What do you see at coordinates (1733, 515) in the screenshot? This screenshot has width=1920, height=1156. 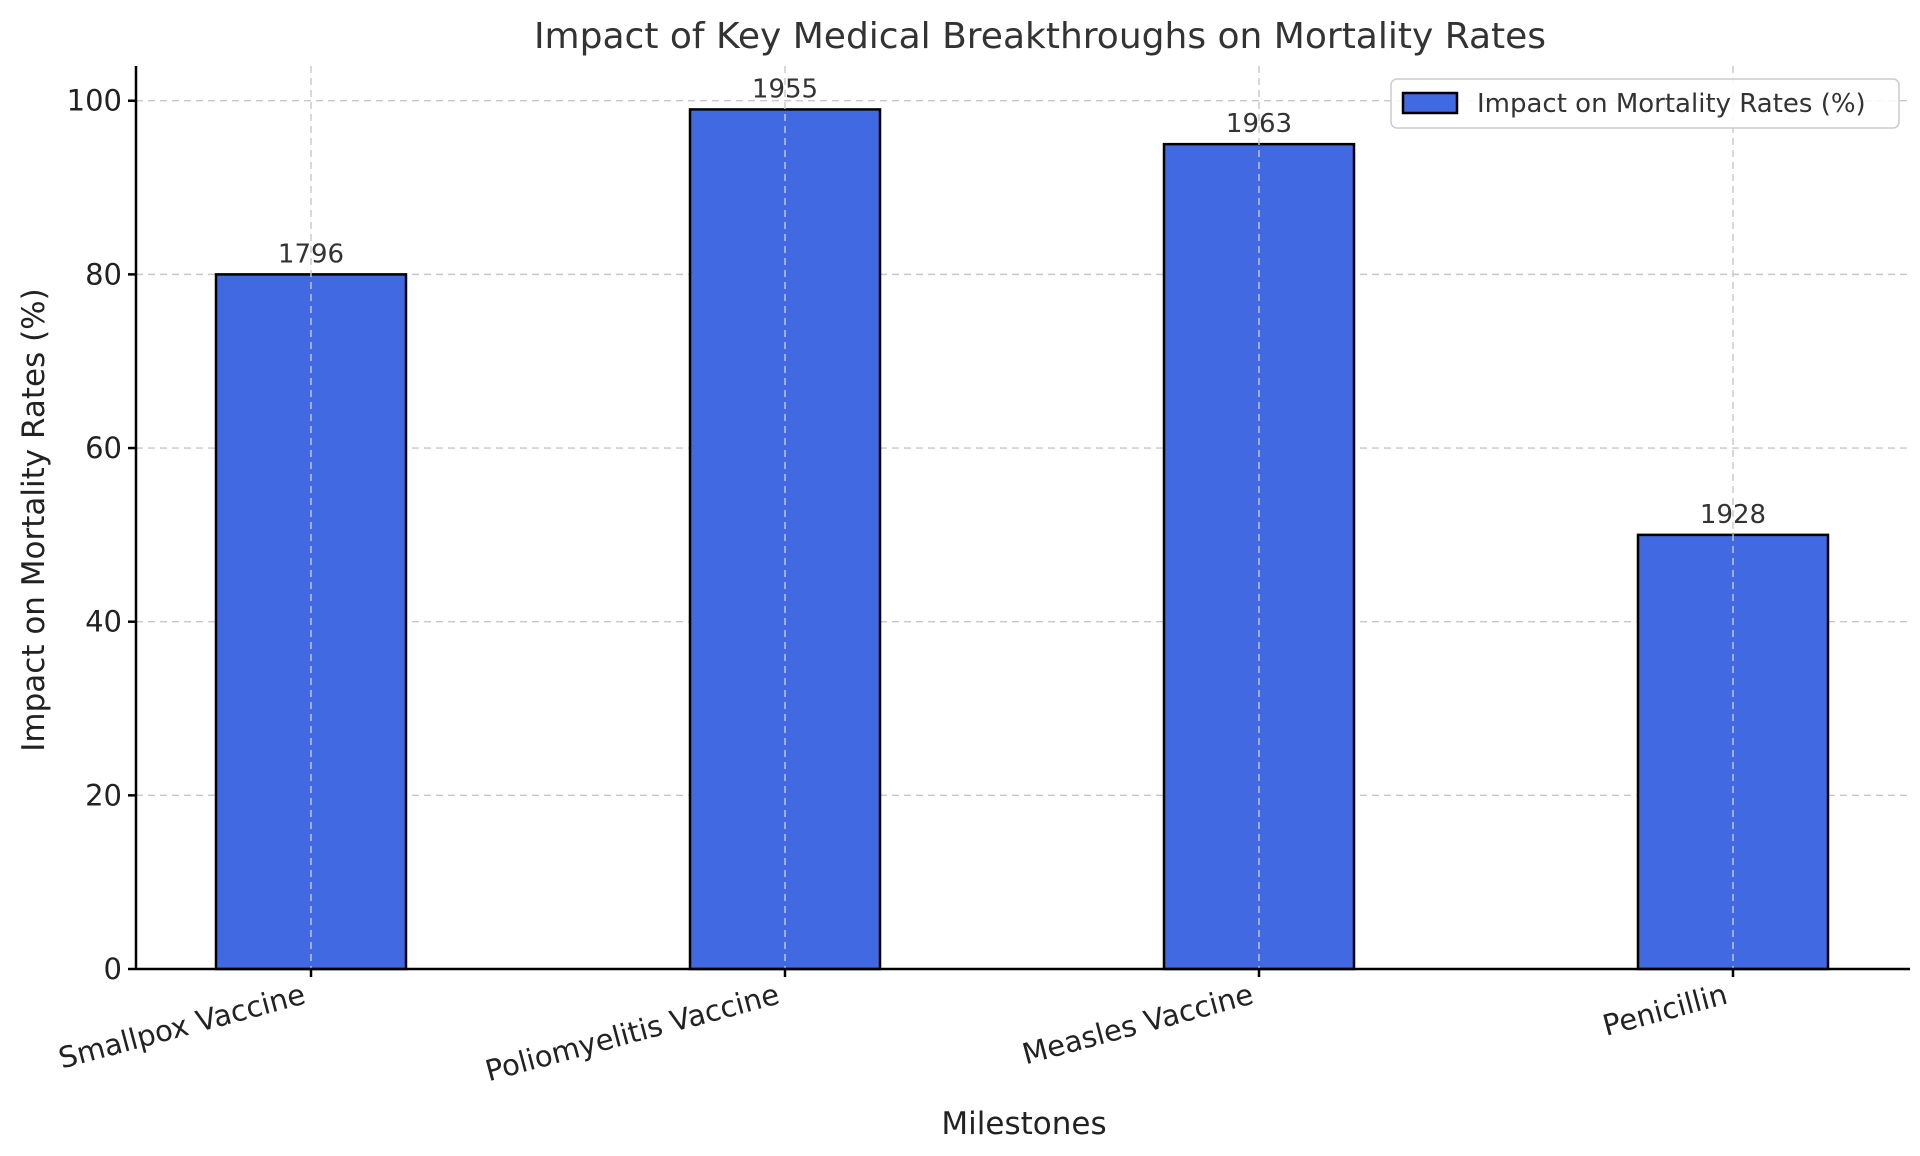 I see `data-label: 1928` at bounding box center [1733, 515].